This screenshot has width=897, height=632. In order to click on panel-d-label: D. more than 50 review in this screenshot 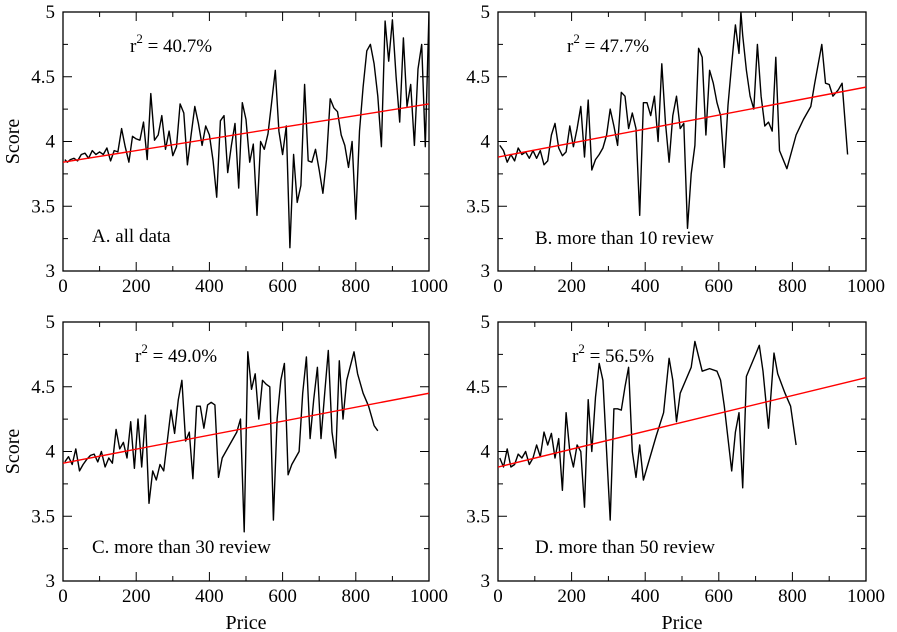, I will do `click(625, 547)`.